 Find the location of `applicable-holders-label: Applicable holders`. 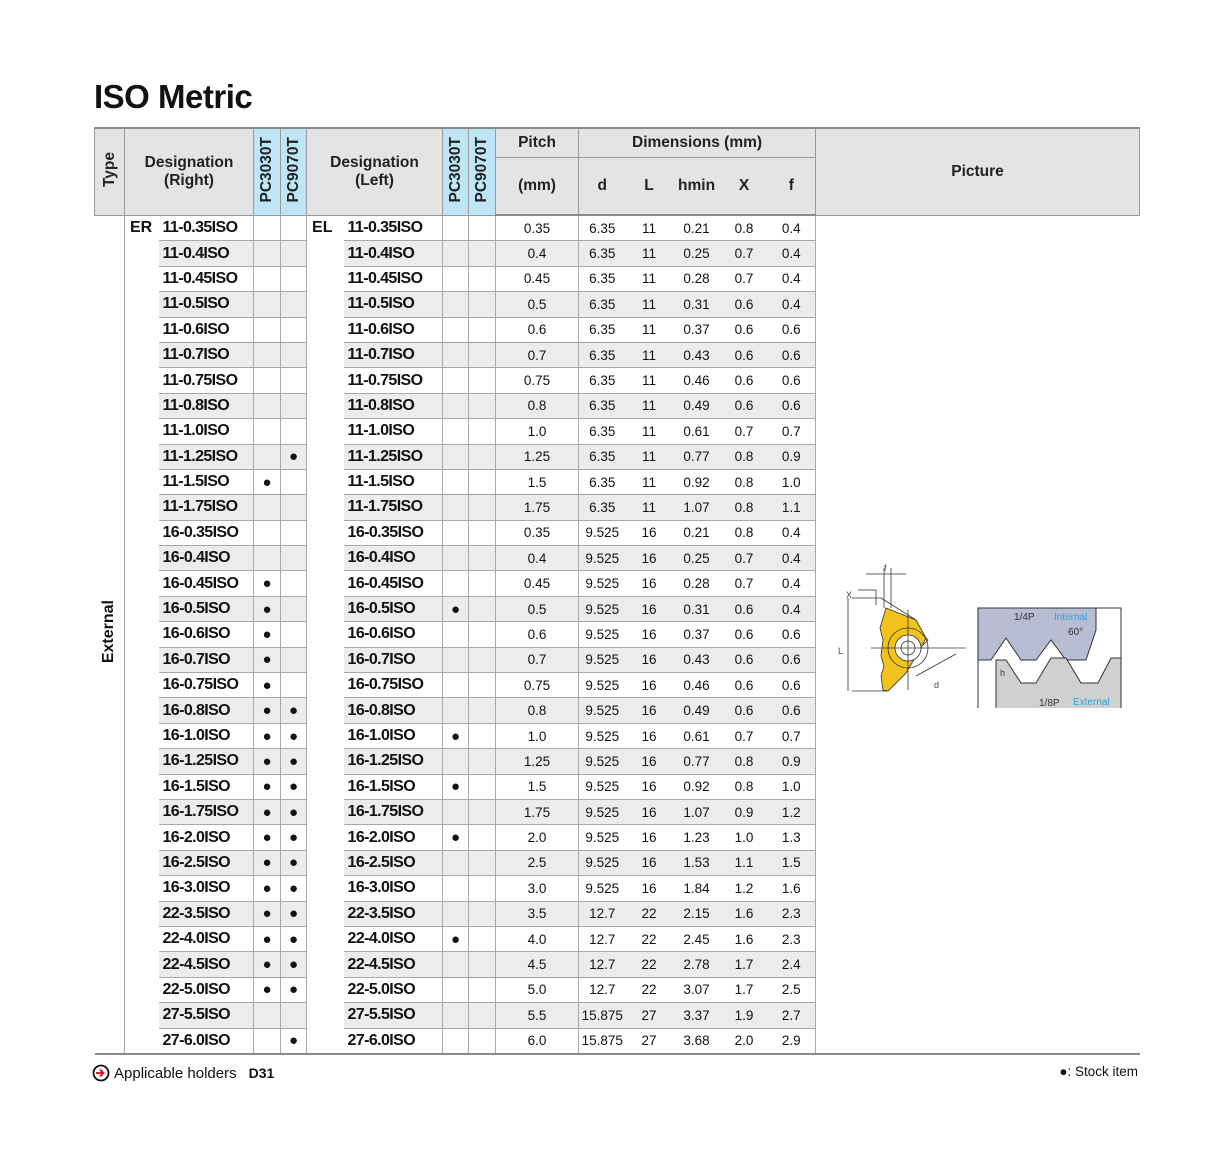

applicable-holders-label: Applicable holders is located at coordinates (175, 1073).